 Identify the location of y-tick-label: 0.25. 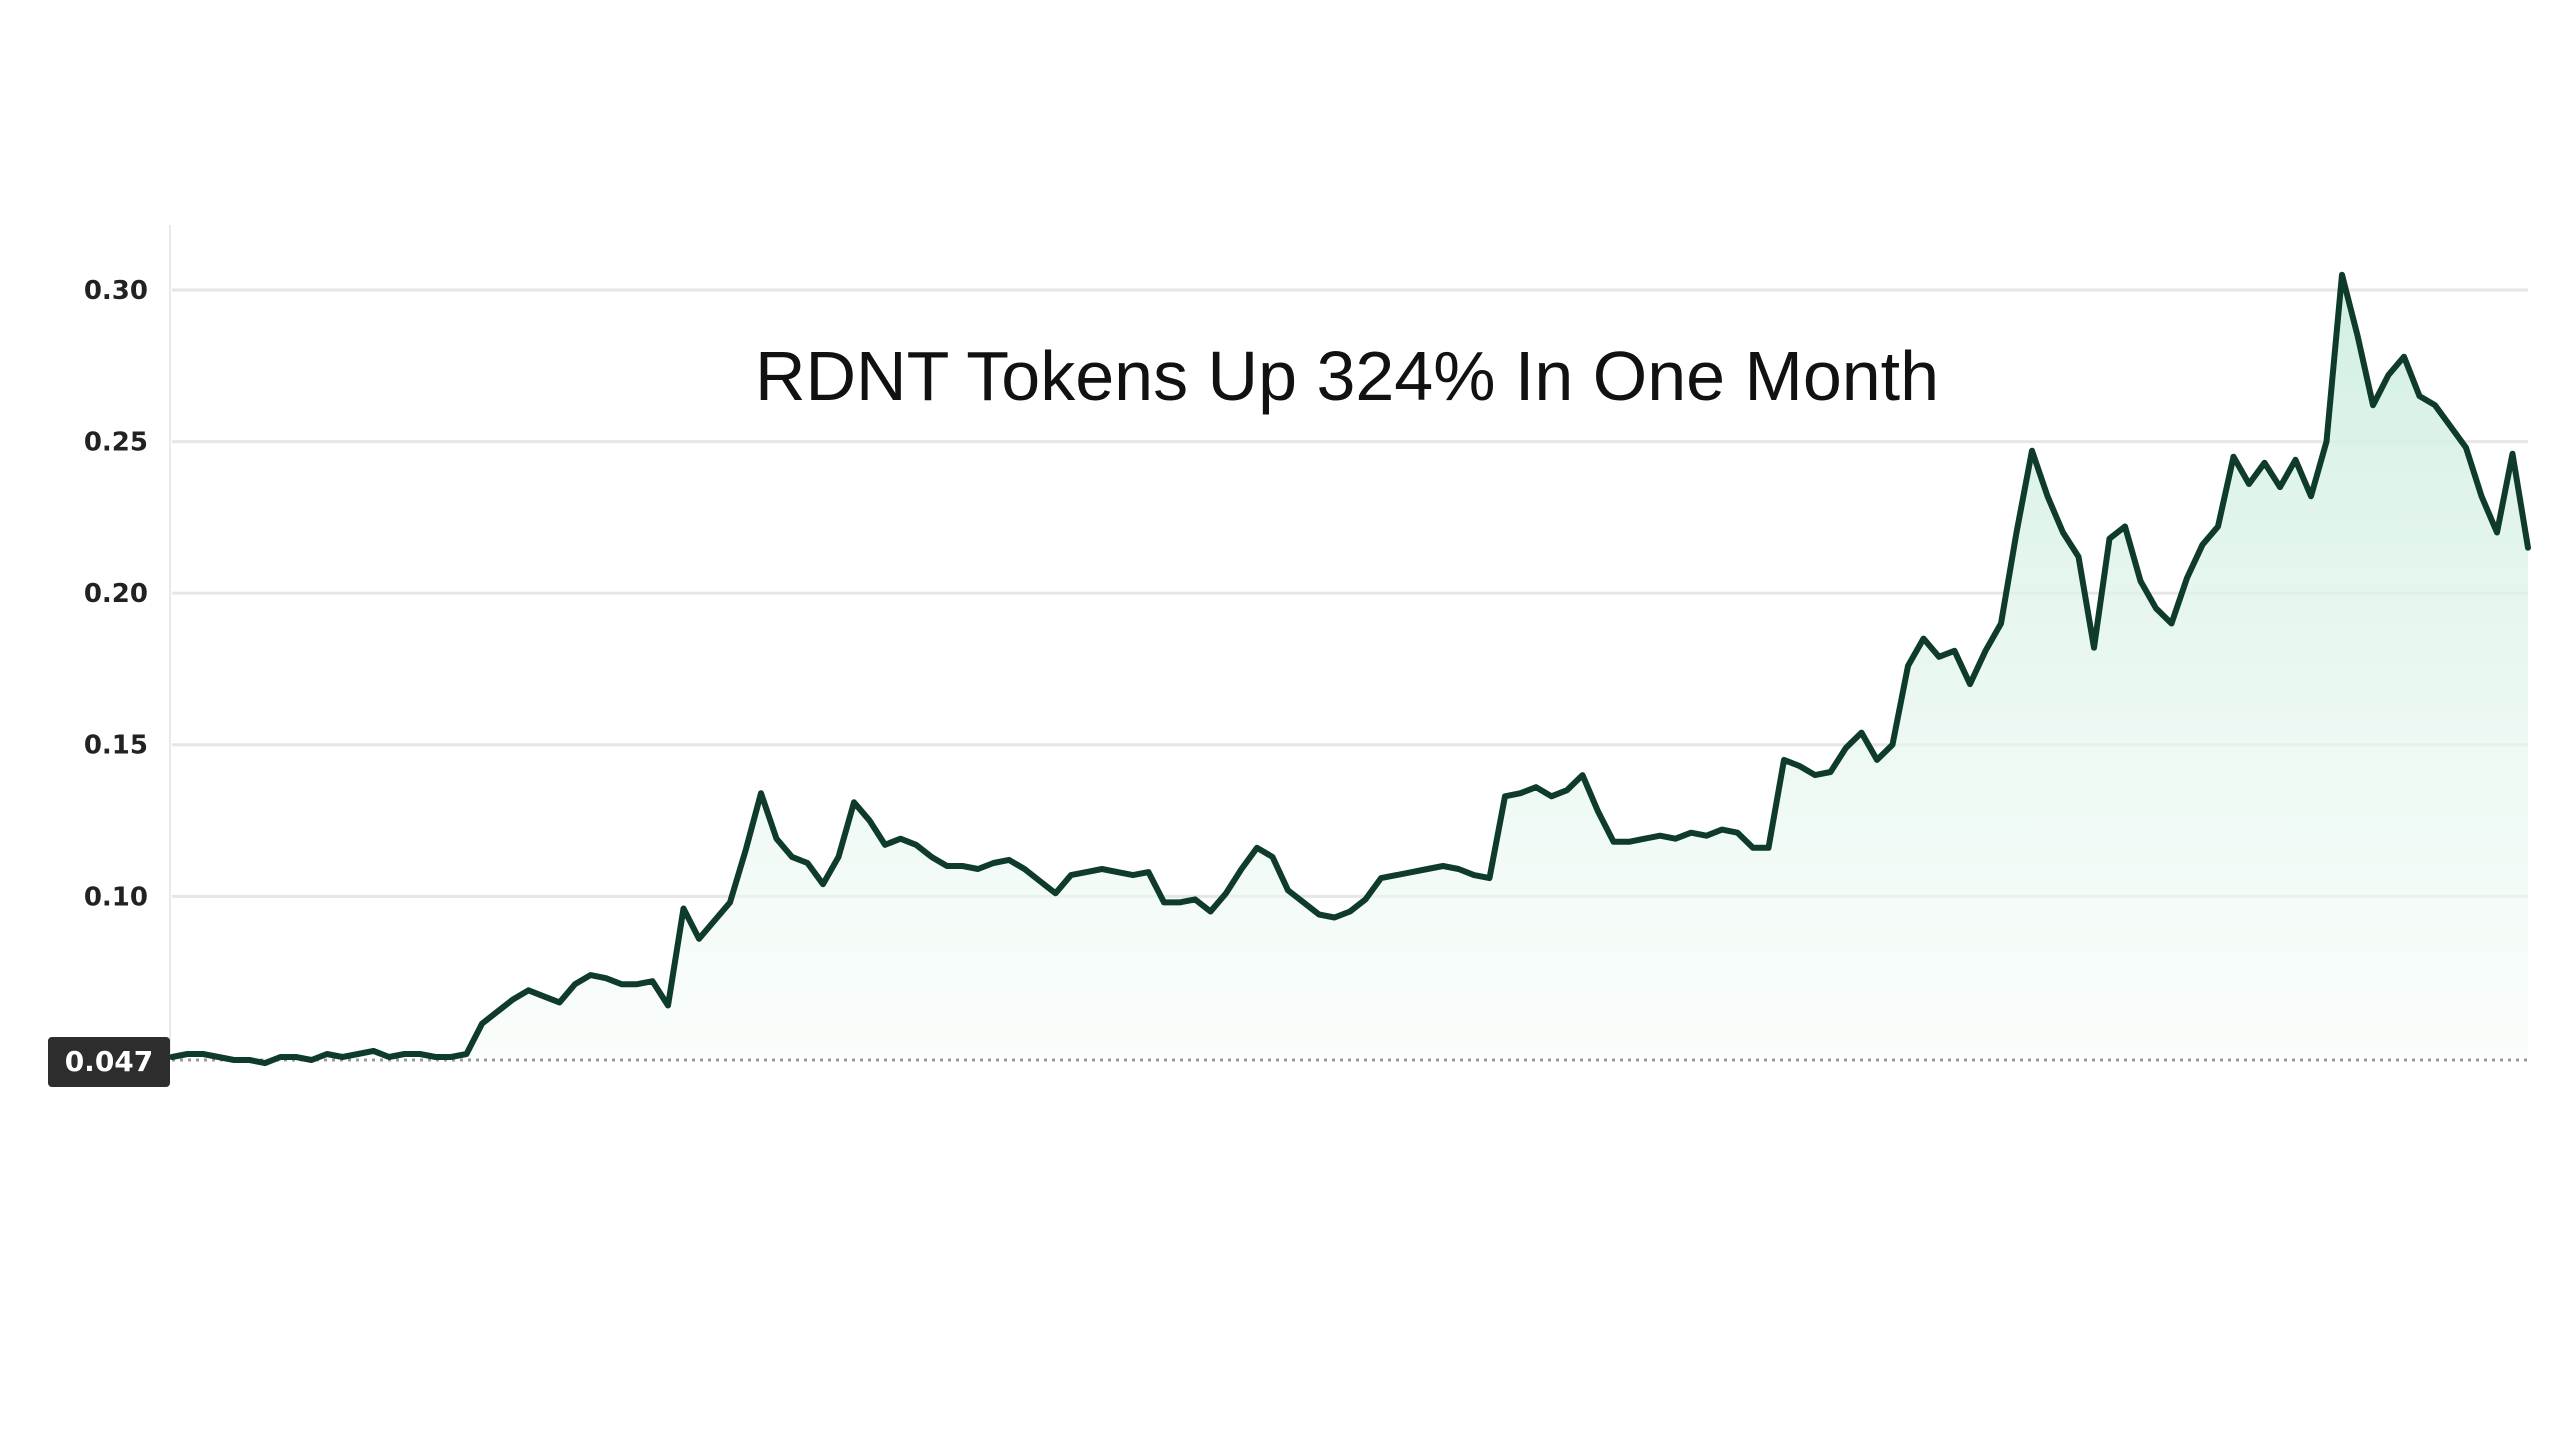
(116, 443).